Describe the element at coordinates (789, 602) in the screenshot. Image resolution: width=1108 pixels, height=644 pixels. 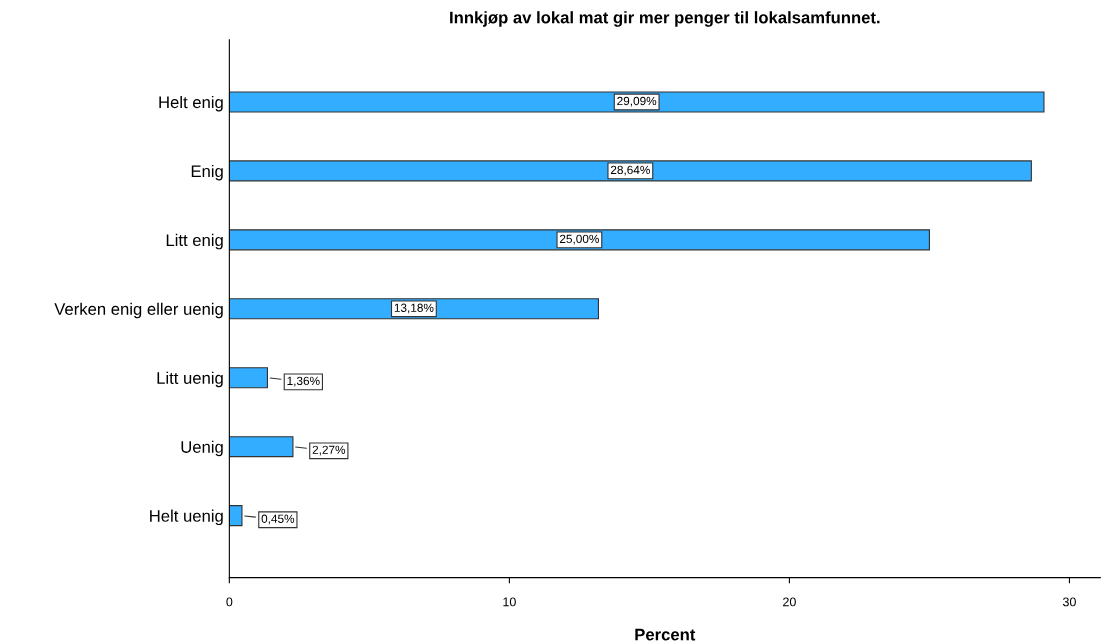
I see `x-tick-label: 20` at that location.